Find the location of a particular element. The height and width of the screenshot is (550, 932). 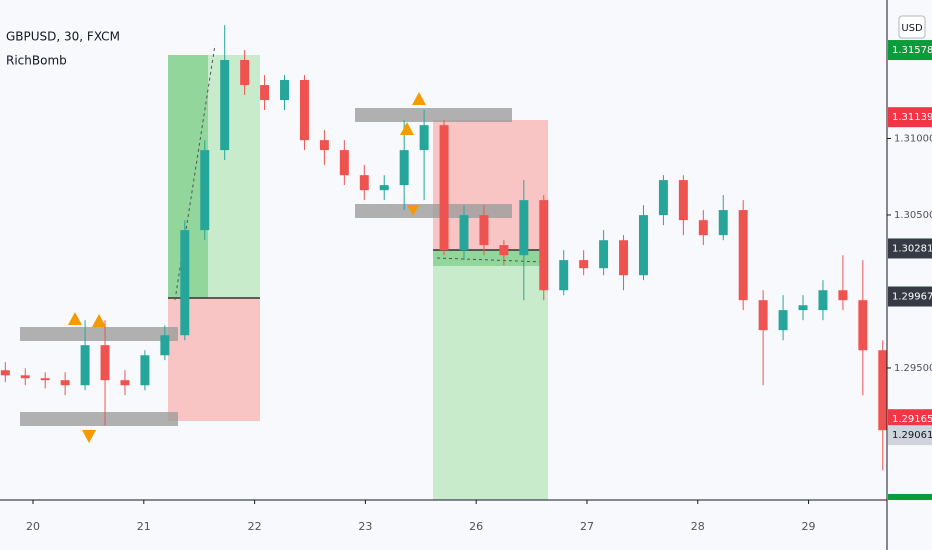

currency-label: USD is located at coordinates (912, 28).